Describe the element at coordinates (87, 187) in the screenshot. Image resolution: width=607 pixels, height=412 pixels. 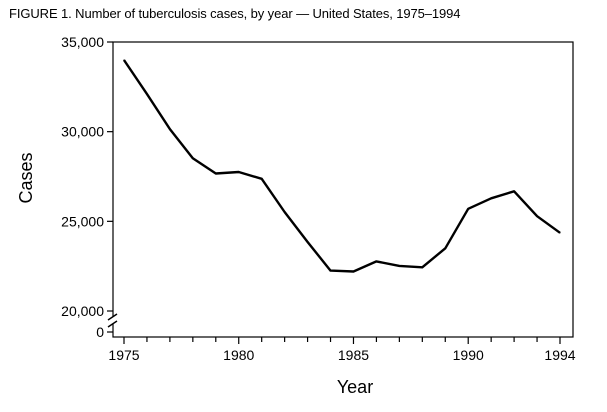
I see `y-axis: 20,000 25,000 30,000 35,000 0` at that location.